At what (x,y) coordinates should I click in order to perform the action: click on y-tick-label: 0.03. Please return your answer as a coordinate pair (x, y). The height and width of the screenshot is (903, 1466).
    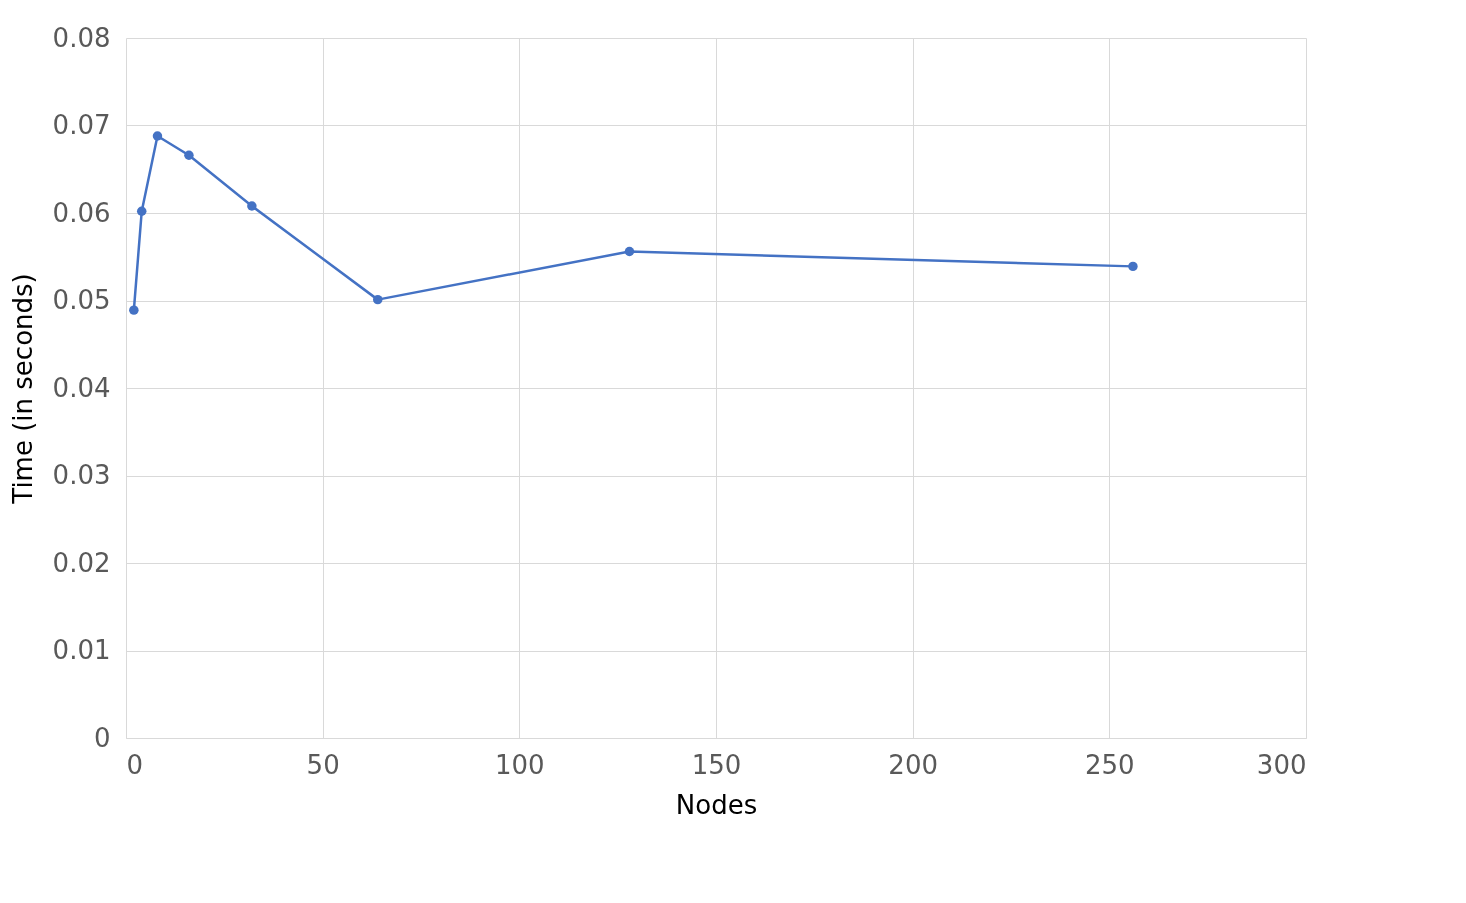
    Looking at the image, I should click on (81, 475).